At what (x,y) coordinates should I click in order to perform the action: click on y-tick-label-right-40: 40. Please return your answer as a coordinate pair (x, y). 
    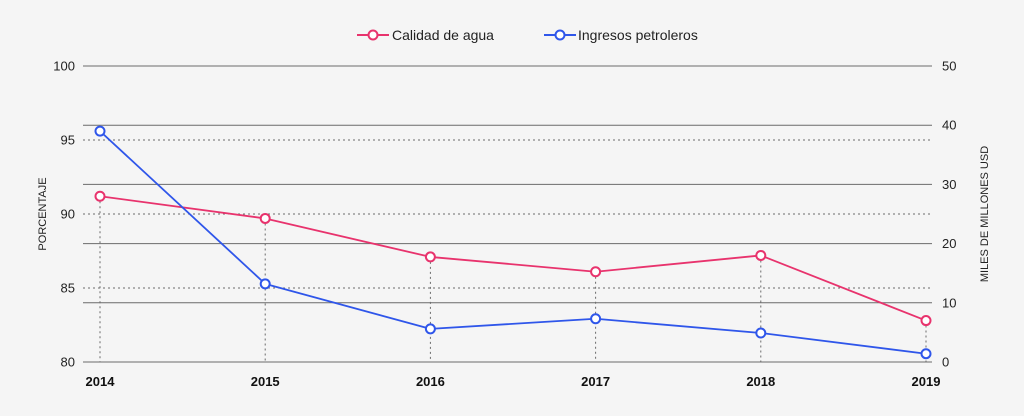
    Looking at the image, I should click on (949, 125).